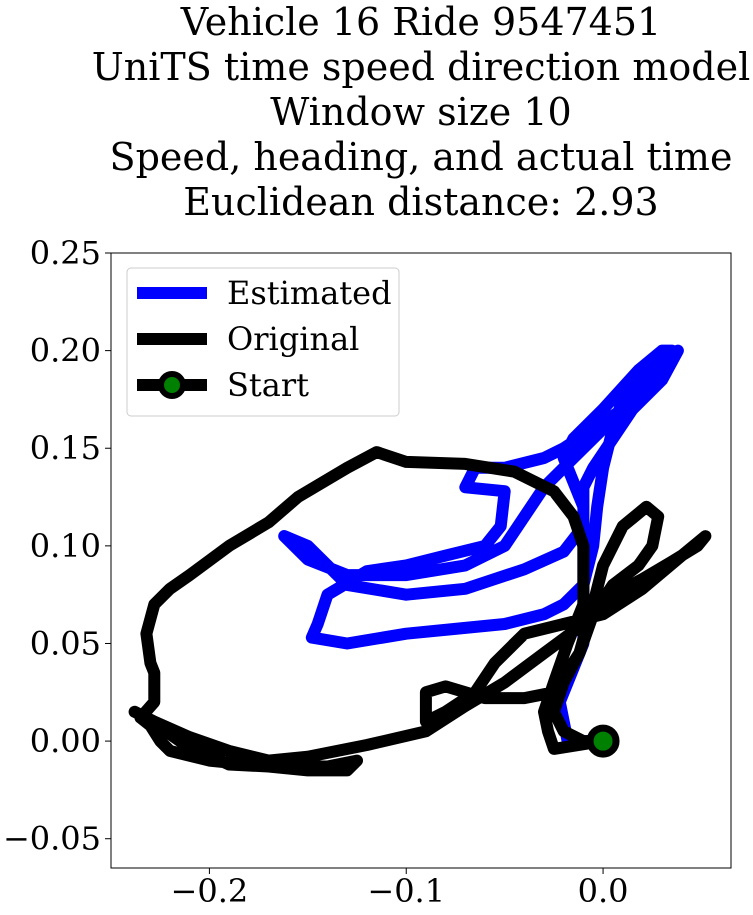 This screenshot has width=753, height=915. I want to click on title-line: Speed, heading, and actual time, so click(421, 157).